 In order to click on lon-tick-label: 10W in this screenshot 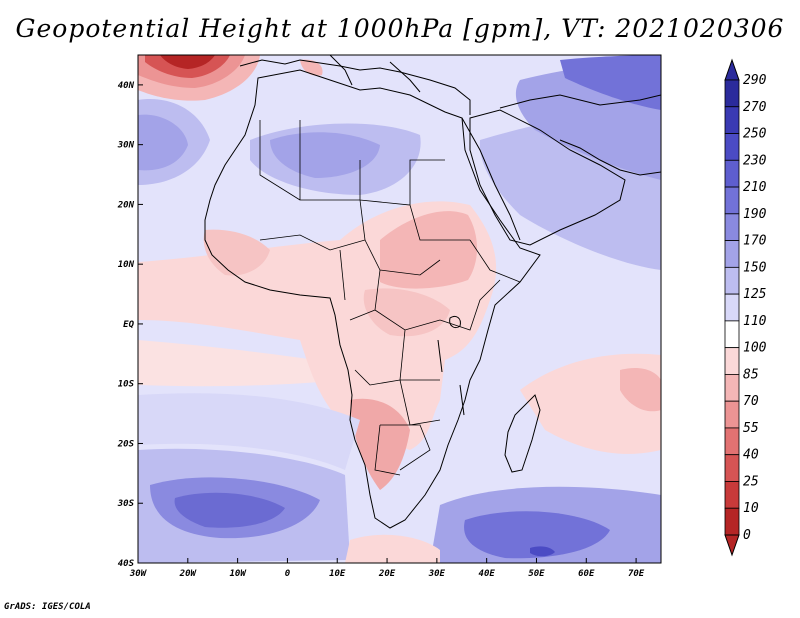, I will do `click(238, 574)`.